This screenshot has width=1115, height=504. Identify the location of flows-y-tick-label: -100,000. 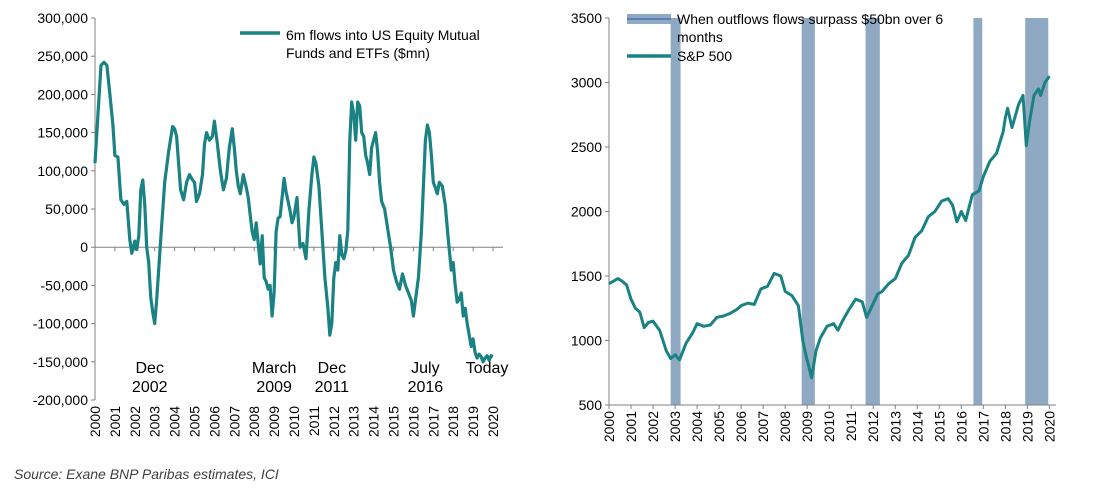
(60, 324).